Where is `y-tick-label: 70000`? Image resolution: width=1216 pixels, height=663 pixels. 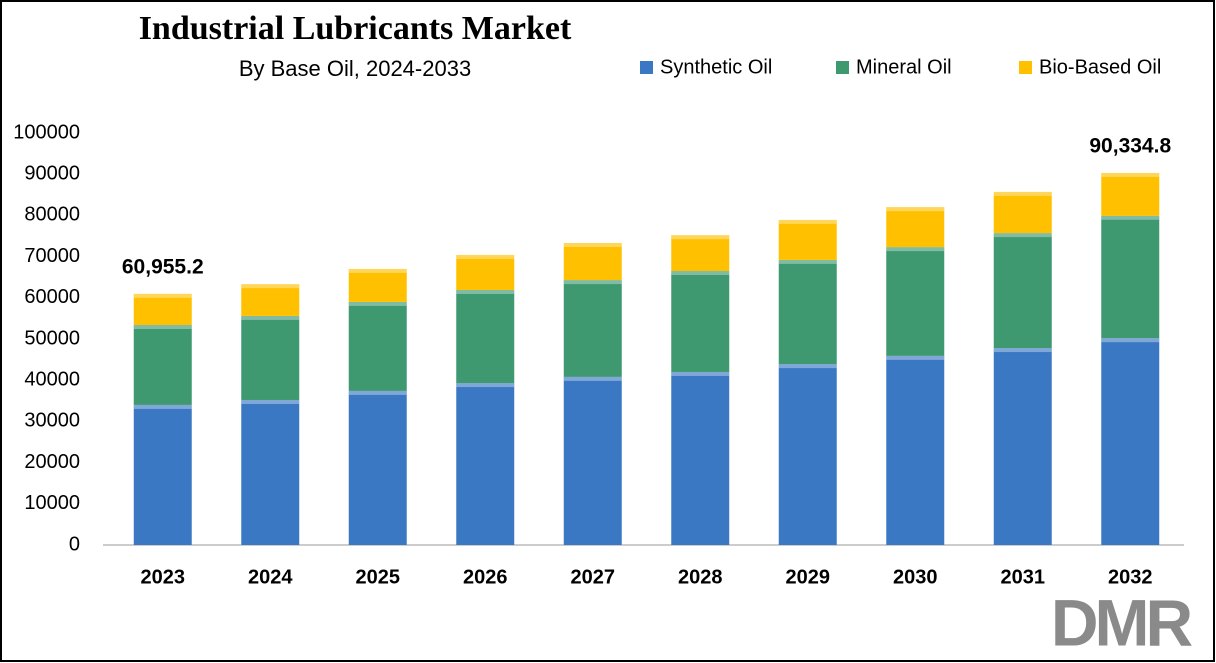
y-tick-label: 70000 is located at coordinates (52, 256).